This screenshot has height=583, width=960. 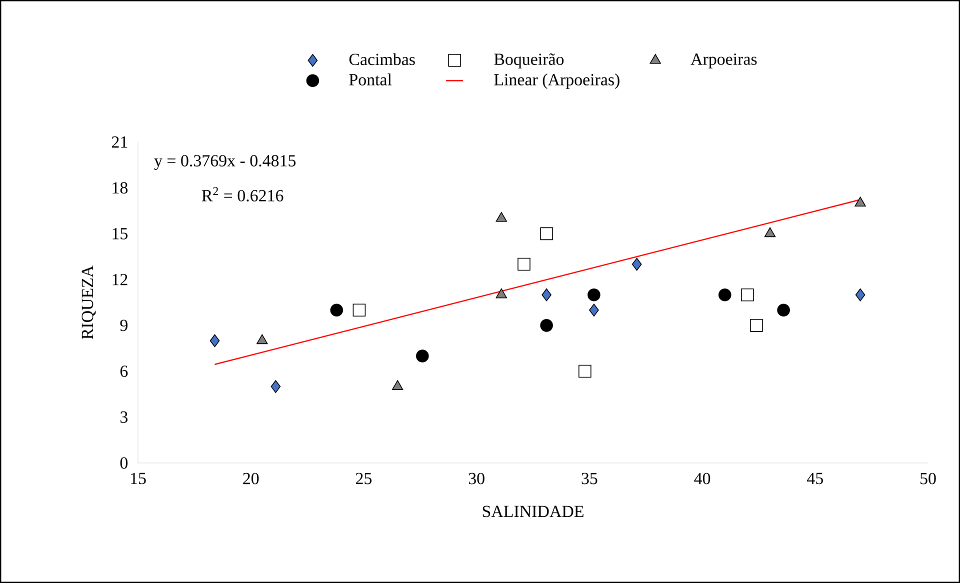 I want to click on legend-label: Linear (Arpoeiras), so click(x=557, y=81).